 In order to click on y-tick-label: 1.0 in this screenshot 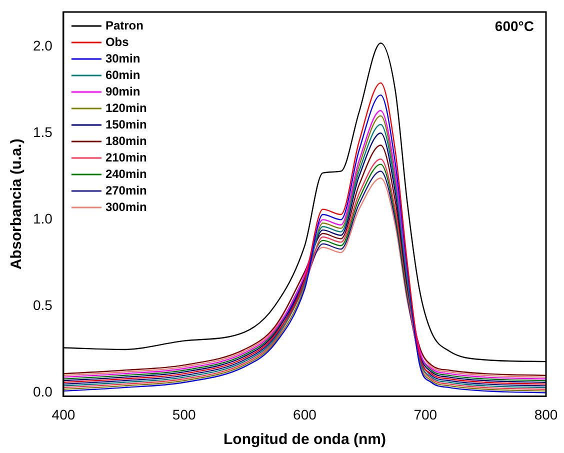, I will do `click(42, 218)`.